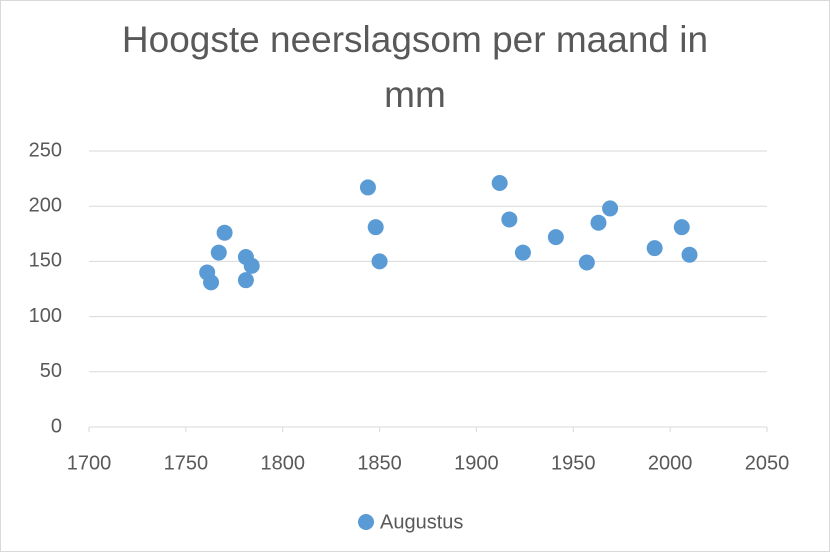 The height and width of the screenshot is (552, 830). Describe the element at coordinates (45, 205) in the screenshot. I see `y-tick-label: 200` at that location.